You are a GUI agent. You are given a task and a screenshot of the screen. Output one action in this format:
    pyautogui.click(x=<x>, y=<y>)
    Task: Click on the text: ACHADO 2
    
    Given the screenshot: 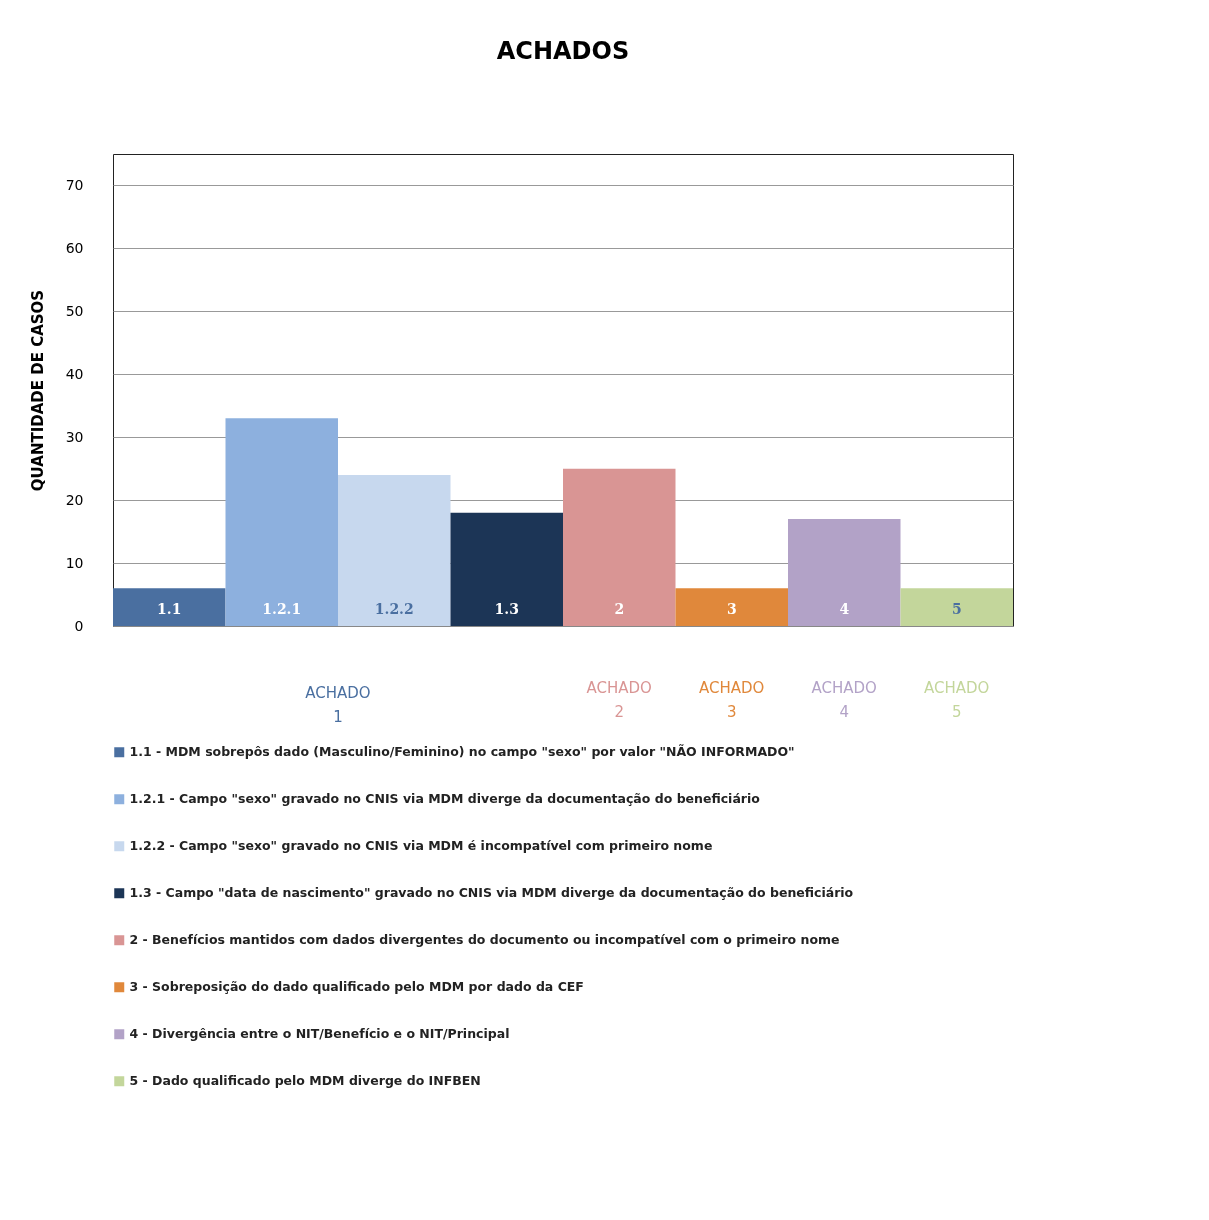 What is the action you would take?
    pyautogui.click(x=619, y=700)
    